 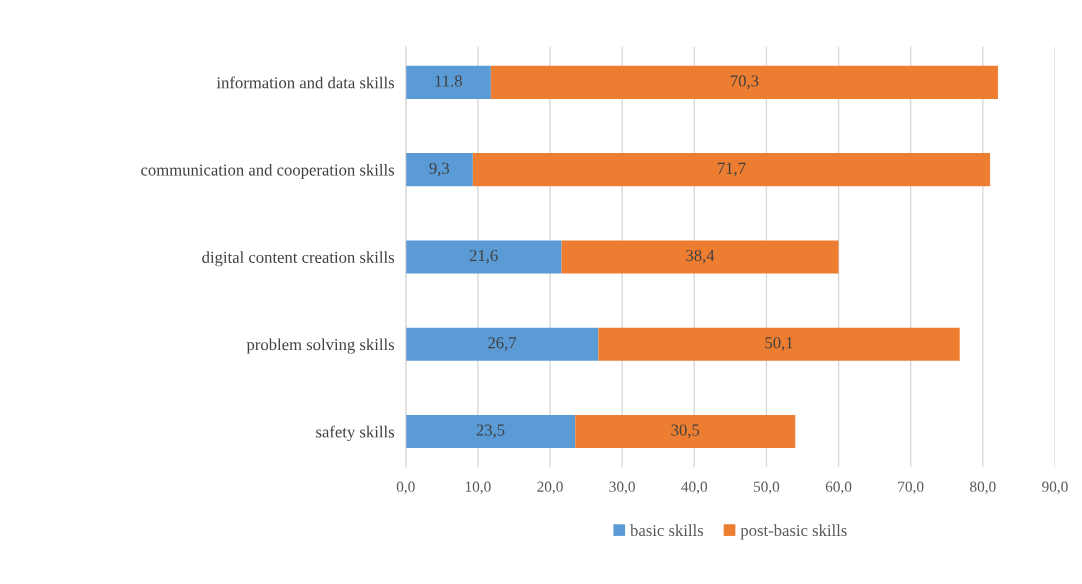 I want to click on data-label: 23,5, so click(x=490, y=431).